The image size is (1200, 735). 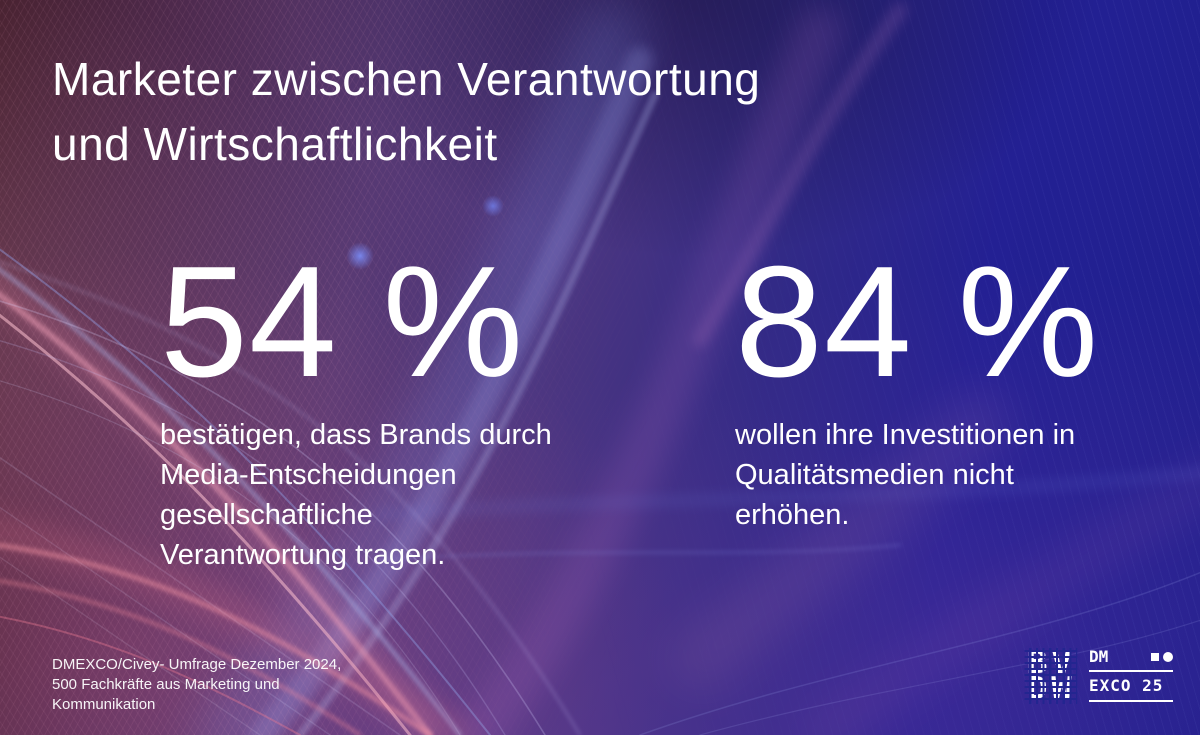 What do you see at coordinates (1162, 656) in the screenshot?
I see `dmexco-logo-shapes` at bounding box center [1162, 656].